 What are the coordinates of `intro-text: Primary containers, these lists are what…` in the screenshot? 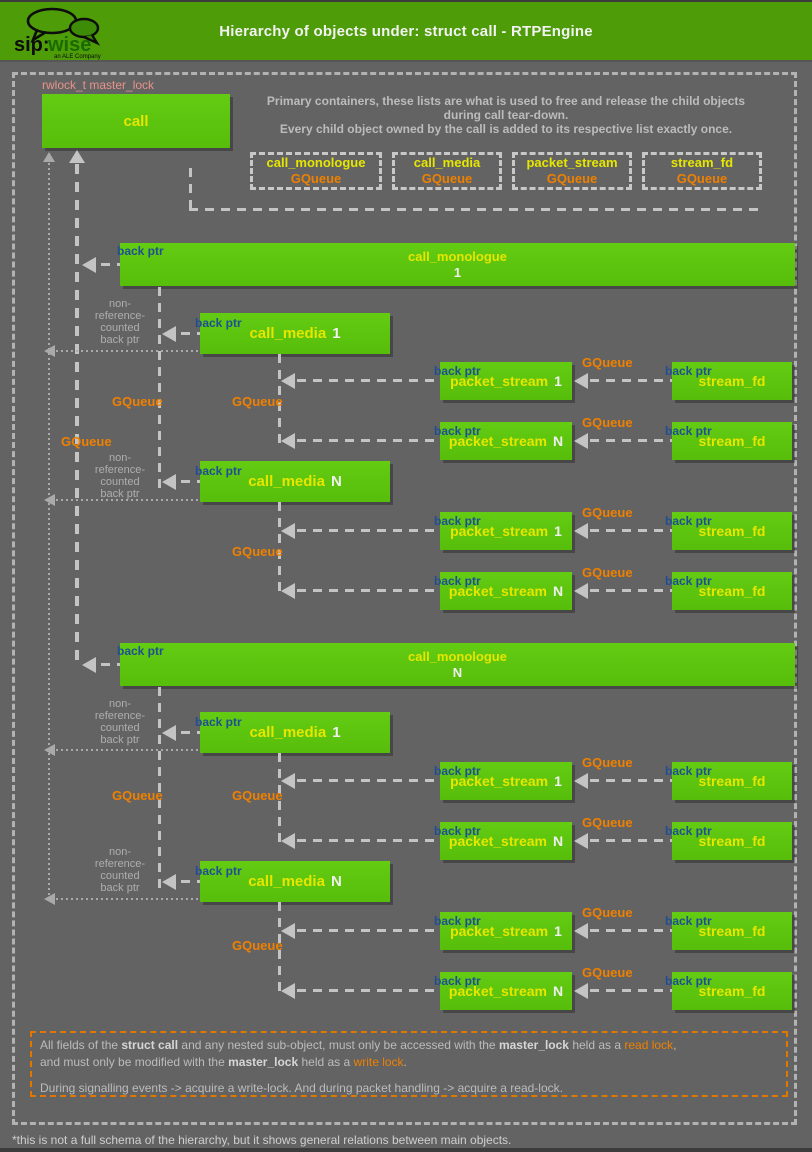 It's located at (506, 115).